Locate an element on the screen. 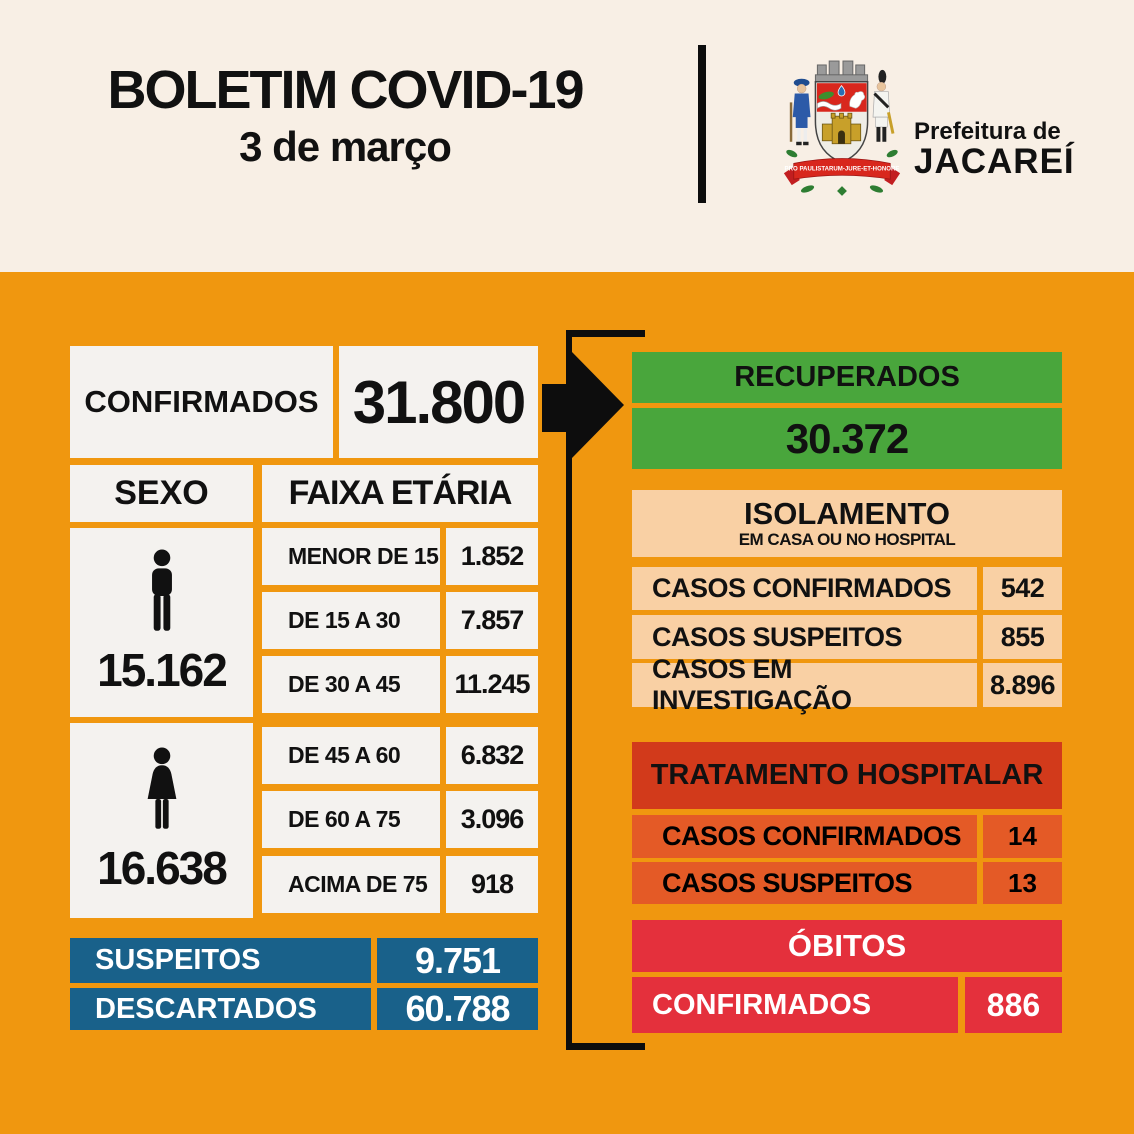 The image size is (1134, 1134). isolation-row-label: CASOS SUSPEITOS is located at coordinates (804, 637).